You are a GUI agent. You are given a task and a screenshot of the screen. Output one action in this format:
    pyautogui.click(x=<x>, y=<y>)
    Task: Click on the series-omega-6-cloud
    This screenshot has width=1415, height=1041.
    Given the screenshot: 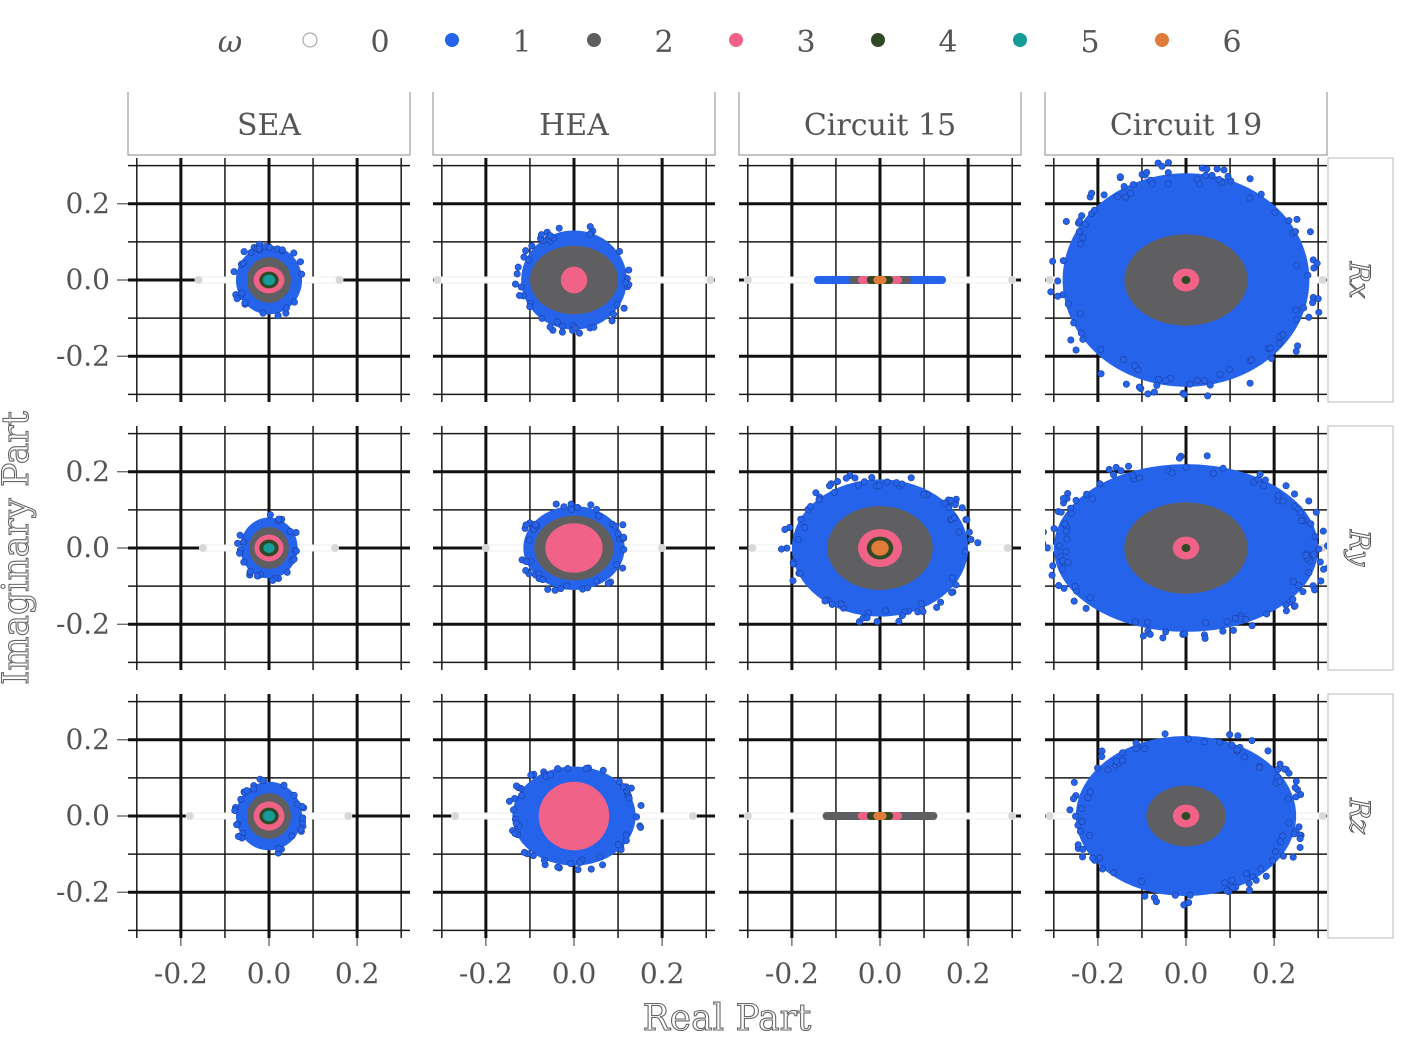 What is the action you would take?
    pyautogui.click(x=880, y=548)
    